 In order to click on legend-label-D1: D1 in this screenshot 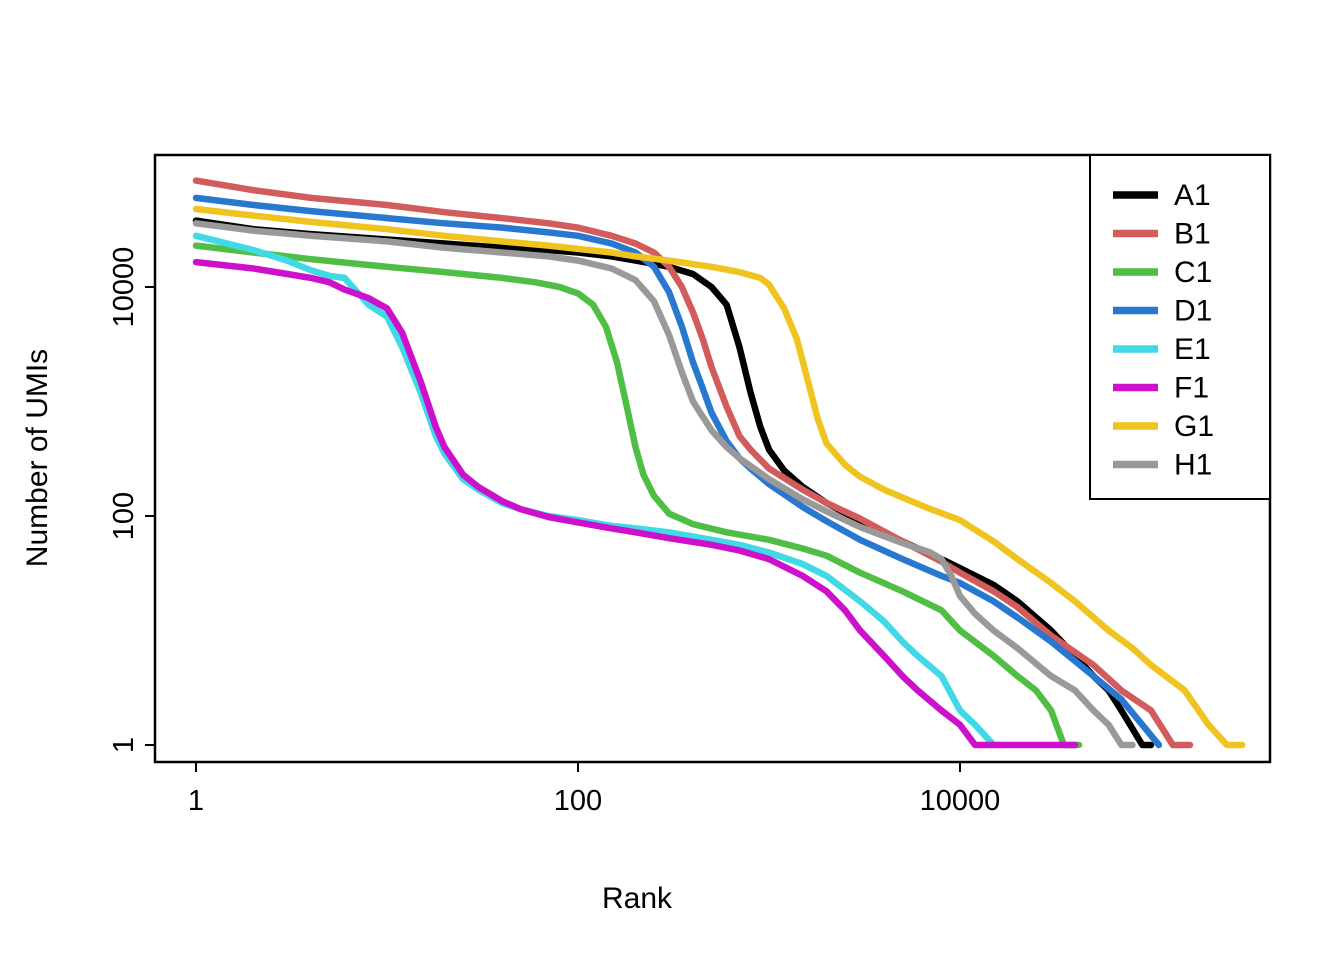, I will do `click(1193, 311)`.